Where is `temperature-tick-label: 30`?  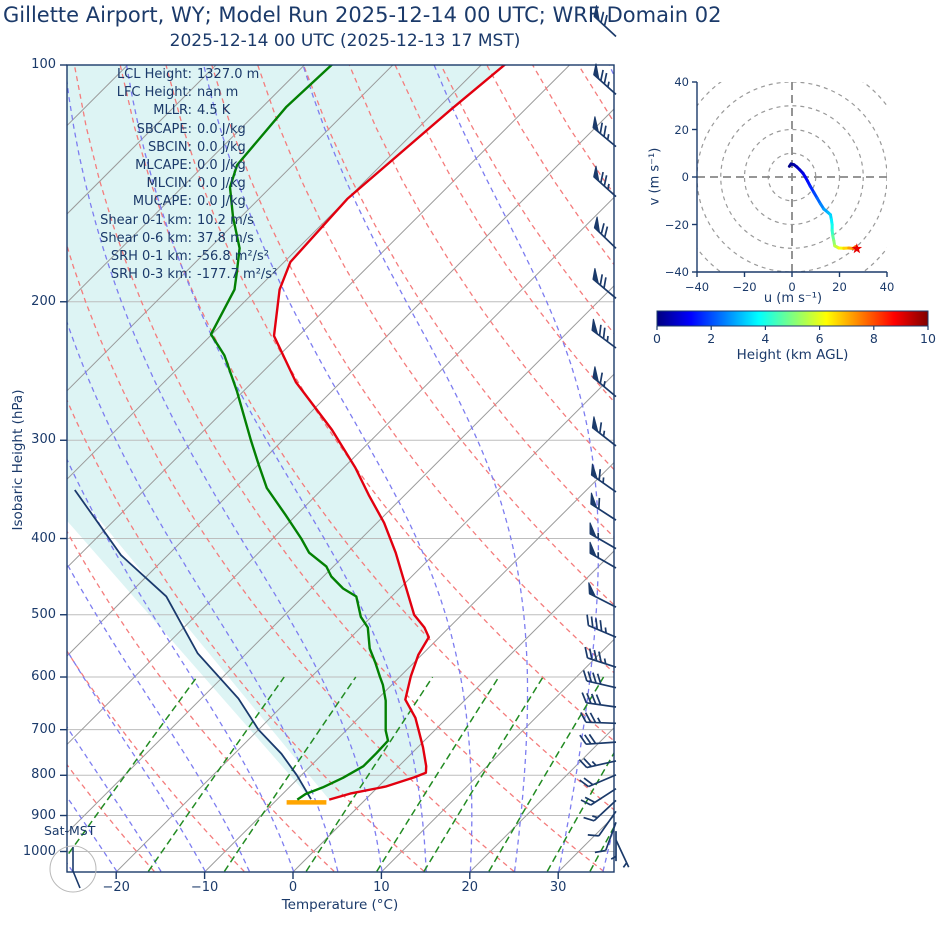 temperature-tick-label: 30 is located at coordinates (558, 887).